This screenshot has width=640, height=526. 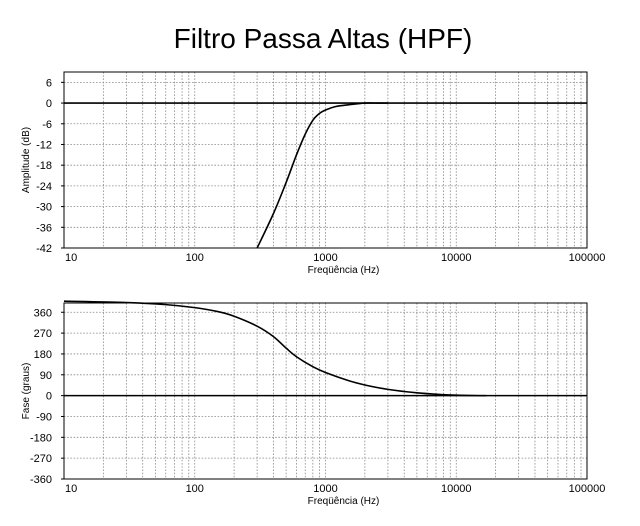 What do you see at coordinates (587, 258) in the screenshot?
I see `amplitude-x-tick-label: 100000` at bounding box center [587, 258].